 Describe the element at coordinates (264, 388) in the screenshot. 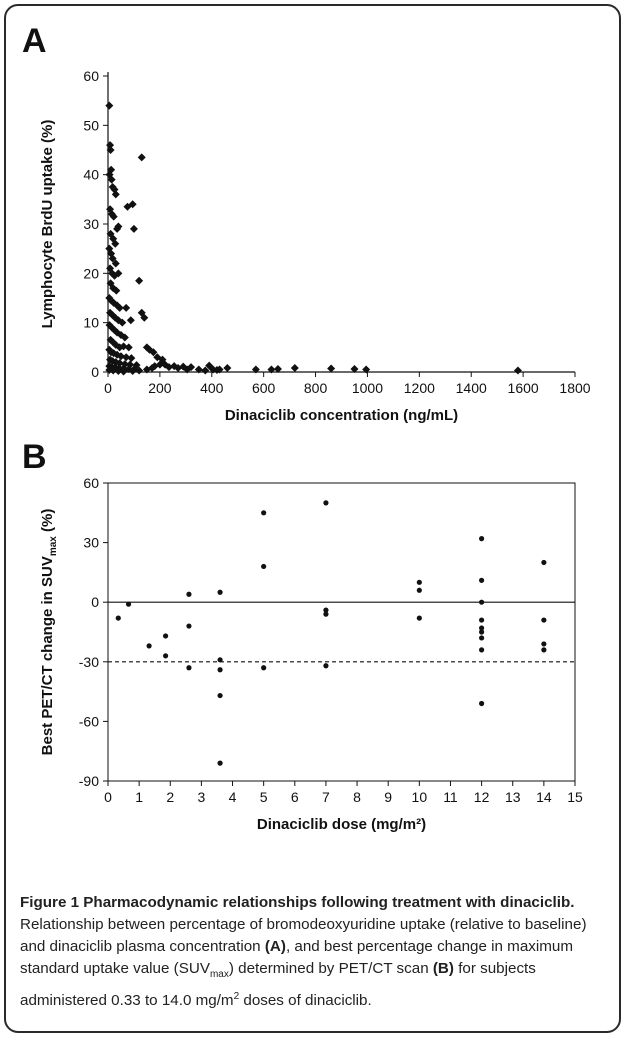

I see `a-x-tick-label: 600` at that location.